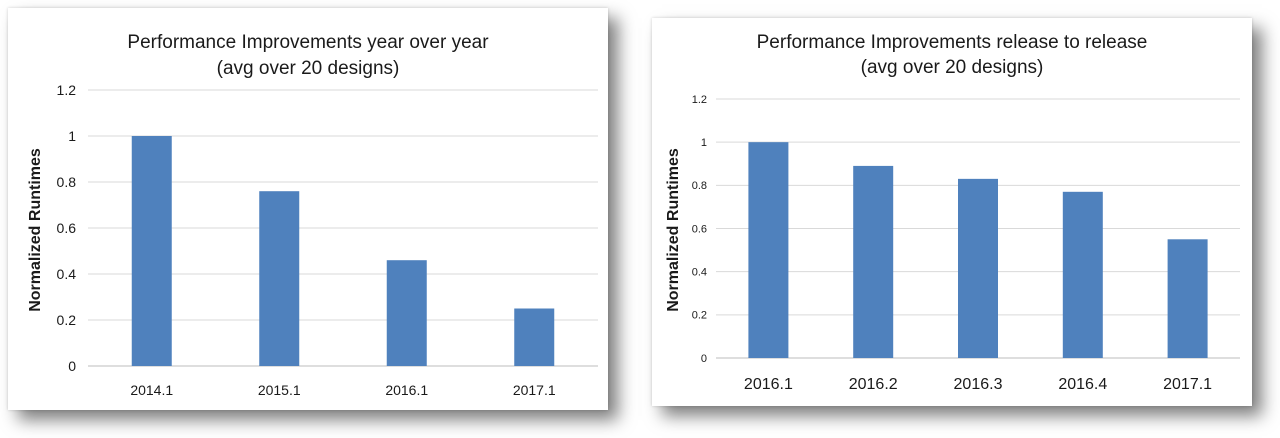 The height and width of the screenshot is (438, 1280). Describe the element at coordinates (1082, 274) in the screenshot. I see `bar-2016.4` at that location.